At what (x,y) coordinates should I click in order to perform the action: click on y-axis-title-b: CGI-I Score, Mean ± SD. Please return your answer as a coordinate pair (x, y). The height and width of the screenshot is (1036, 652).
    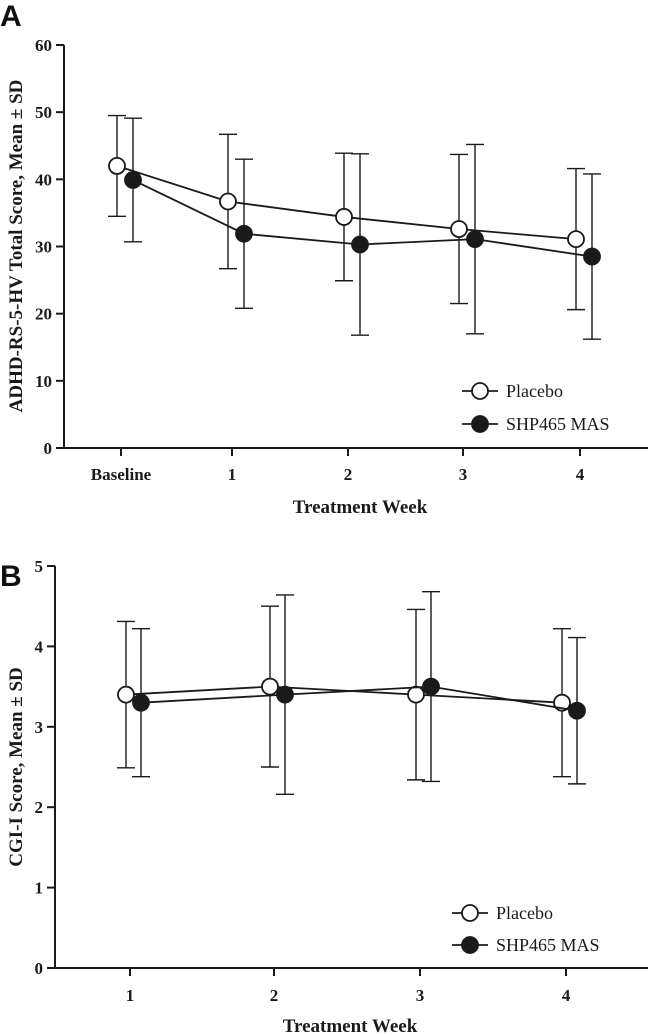
    Looking at the image, I should click on (16, 767).